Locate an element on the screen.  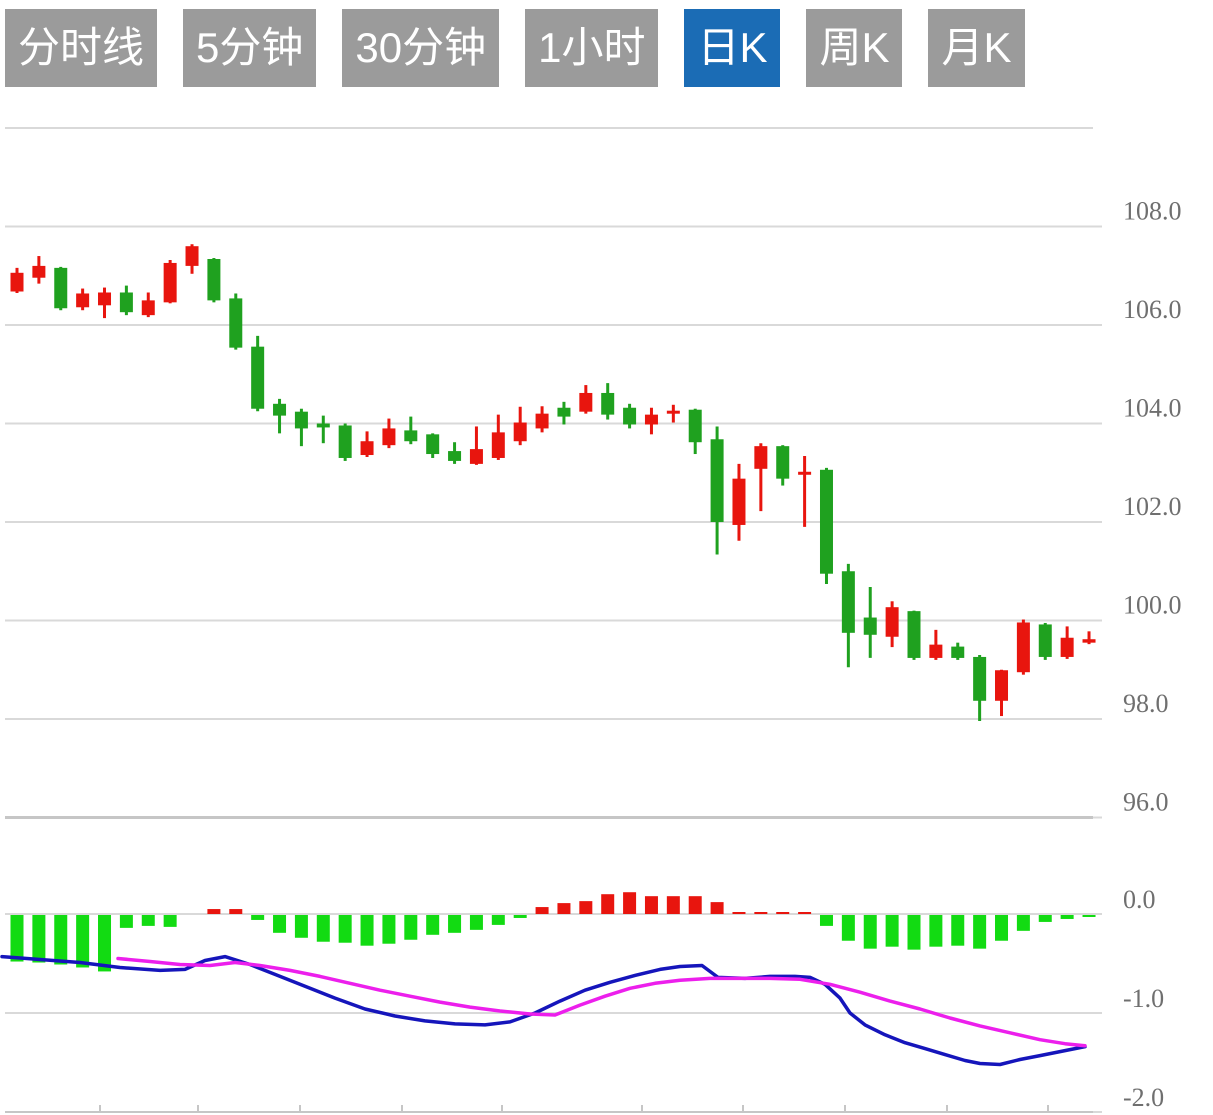
tab-5min: 5分钟 is located at coordinates (250, 48).